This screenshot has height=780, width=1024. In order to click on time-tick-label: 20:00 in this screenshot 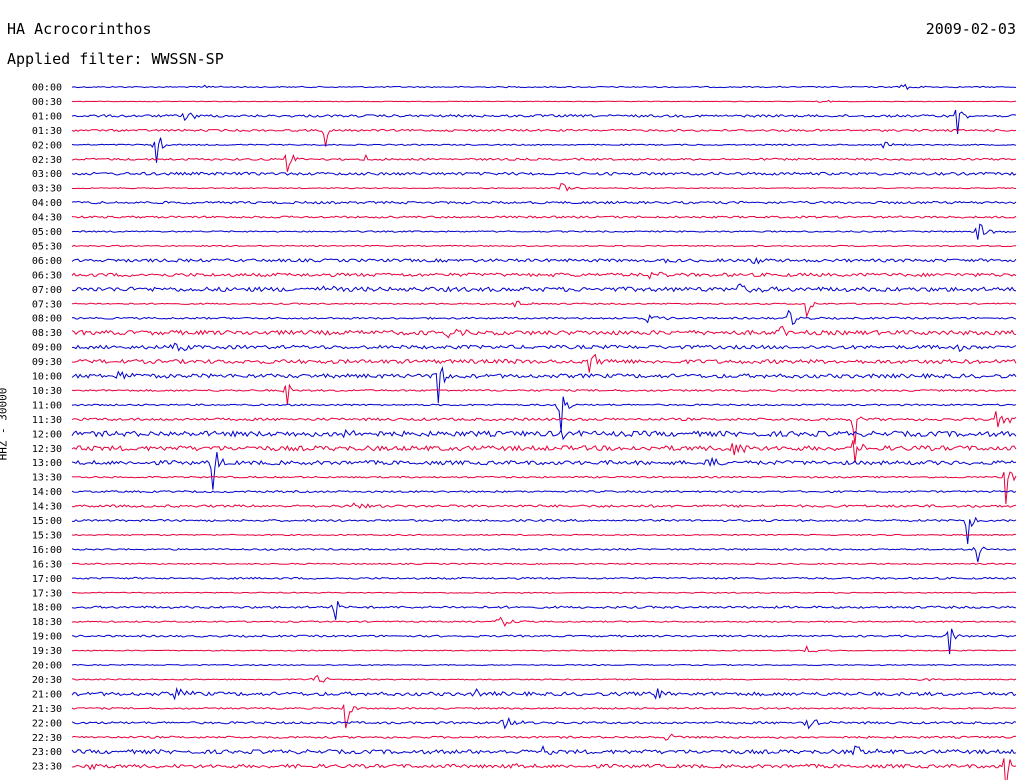, I will do `click(47, 666)`.